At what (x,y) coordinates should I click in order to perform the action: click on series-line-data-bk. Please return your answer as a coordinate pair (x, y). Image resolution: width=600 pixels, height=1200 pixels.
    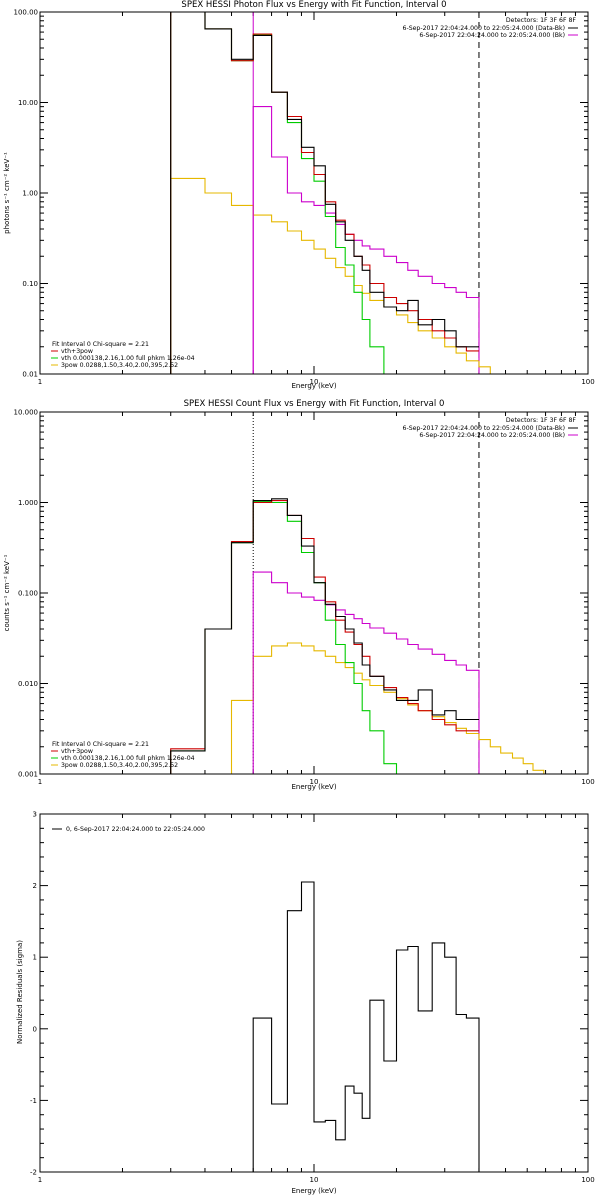
    Looking at the image, I should click on (324, 636).